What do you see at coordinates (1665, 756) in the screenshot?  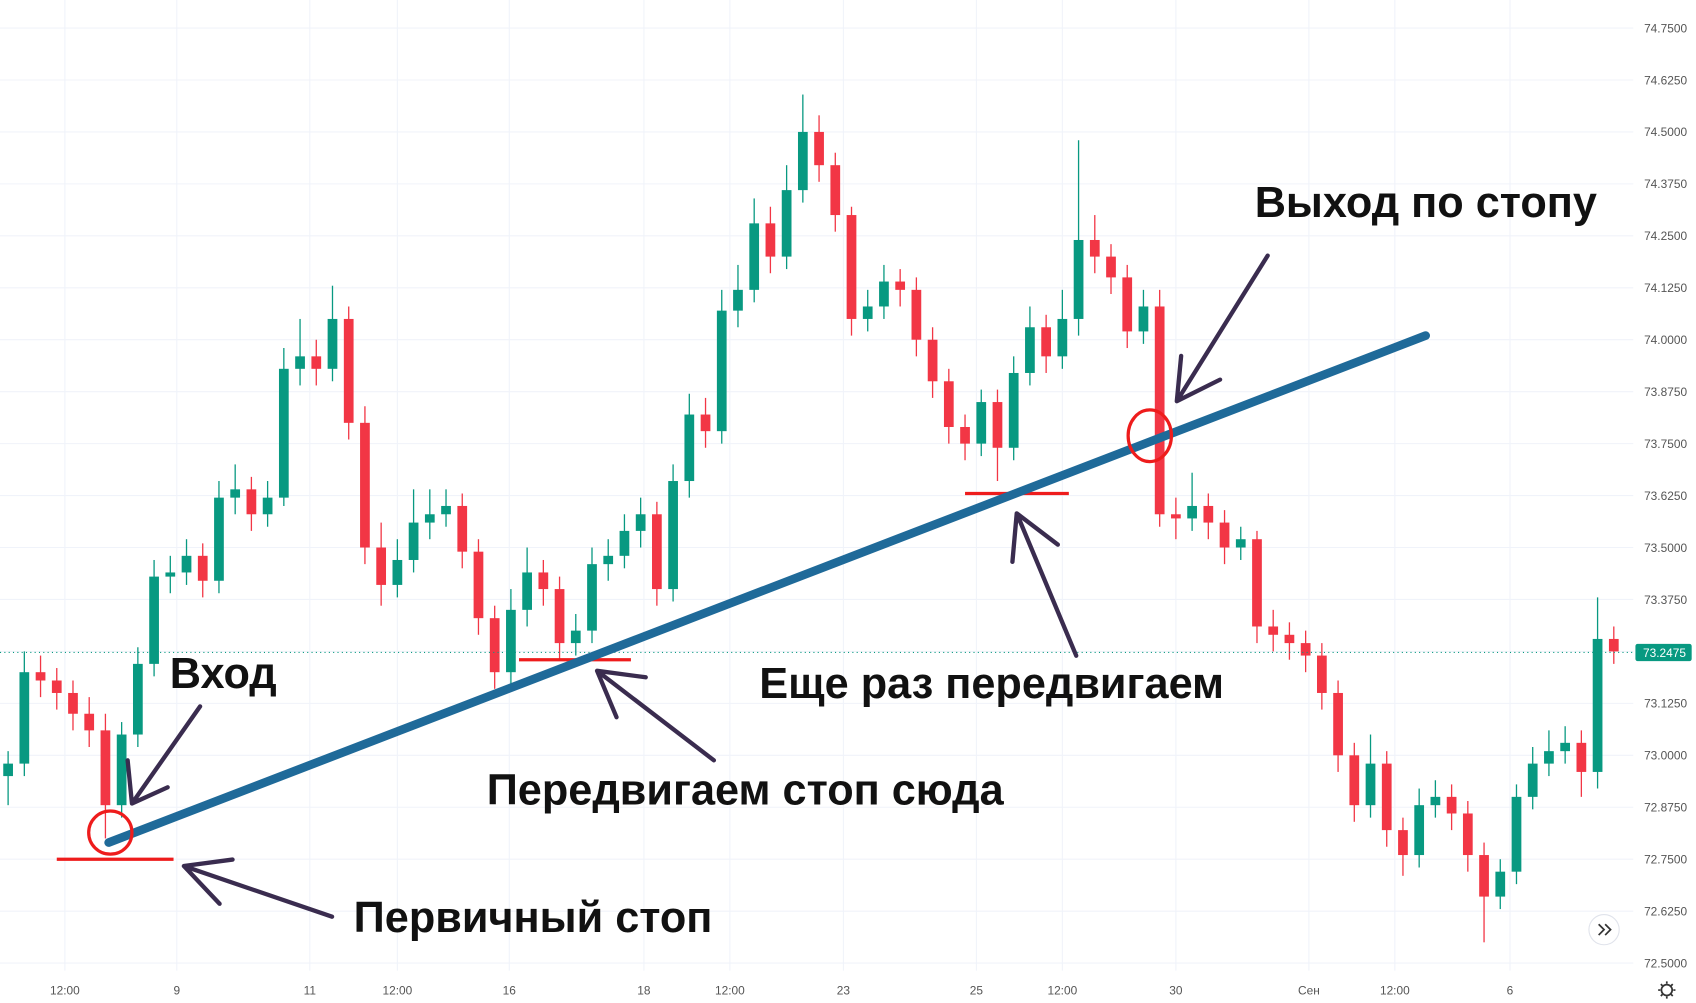 I see `y-tick-label: 73.0000` at bounding box center [1665, 756].